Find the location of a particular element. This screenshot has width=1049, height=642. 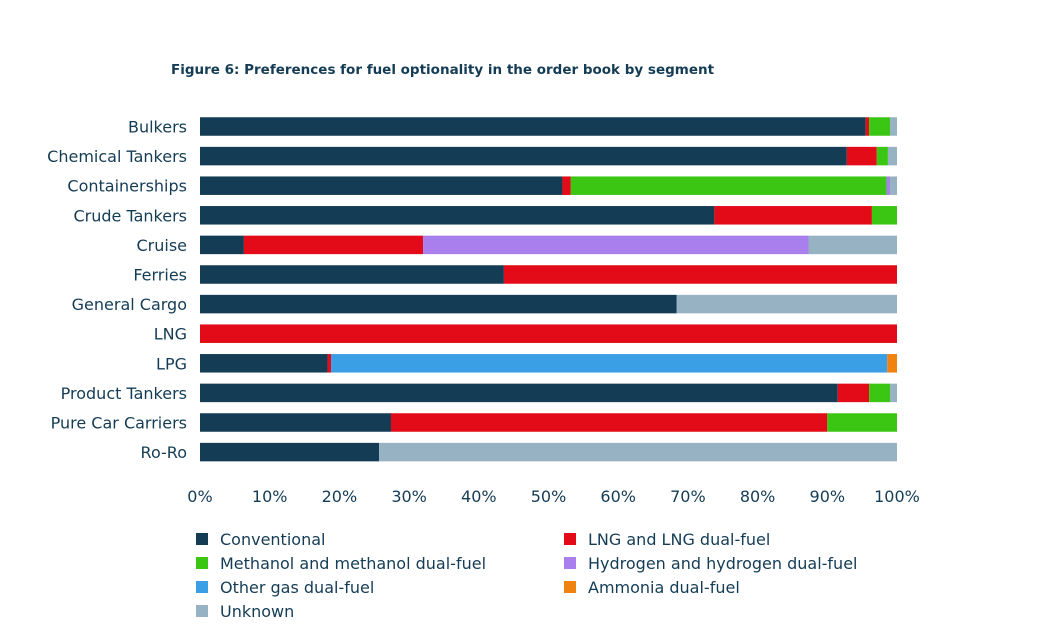

bar-segment-containerships-unknown is located at coordinates (893, 185).